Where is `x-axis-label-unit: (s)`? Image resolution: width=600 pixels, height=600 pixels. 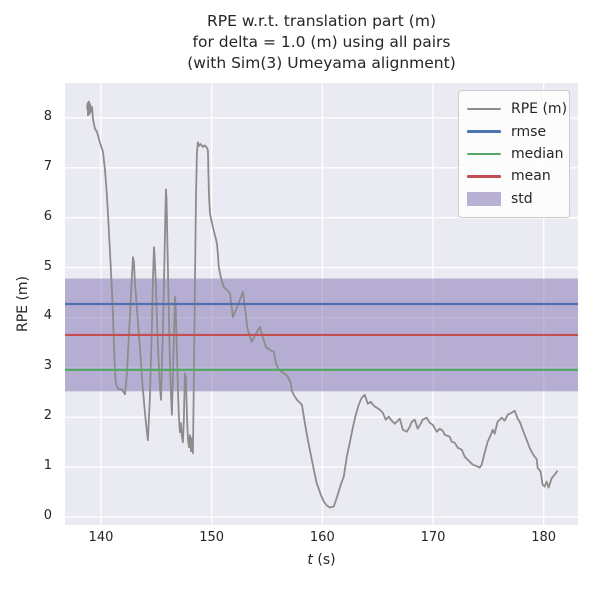 x-axis-label-unit: (s) is located at coordinates (324, 560).